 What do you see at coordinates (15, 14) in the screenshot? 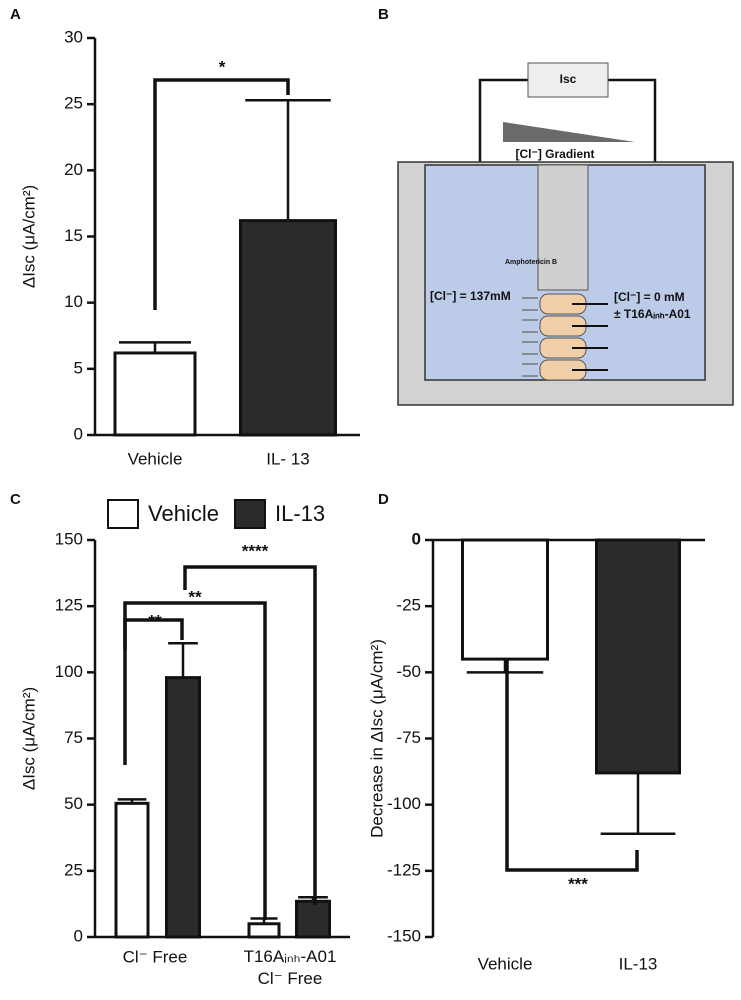
I see `panel-label: A` at bounding box center [15, 14].